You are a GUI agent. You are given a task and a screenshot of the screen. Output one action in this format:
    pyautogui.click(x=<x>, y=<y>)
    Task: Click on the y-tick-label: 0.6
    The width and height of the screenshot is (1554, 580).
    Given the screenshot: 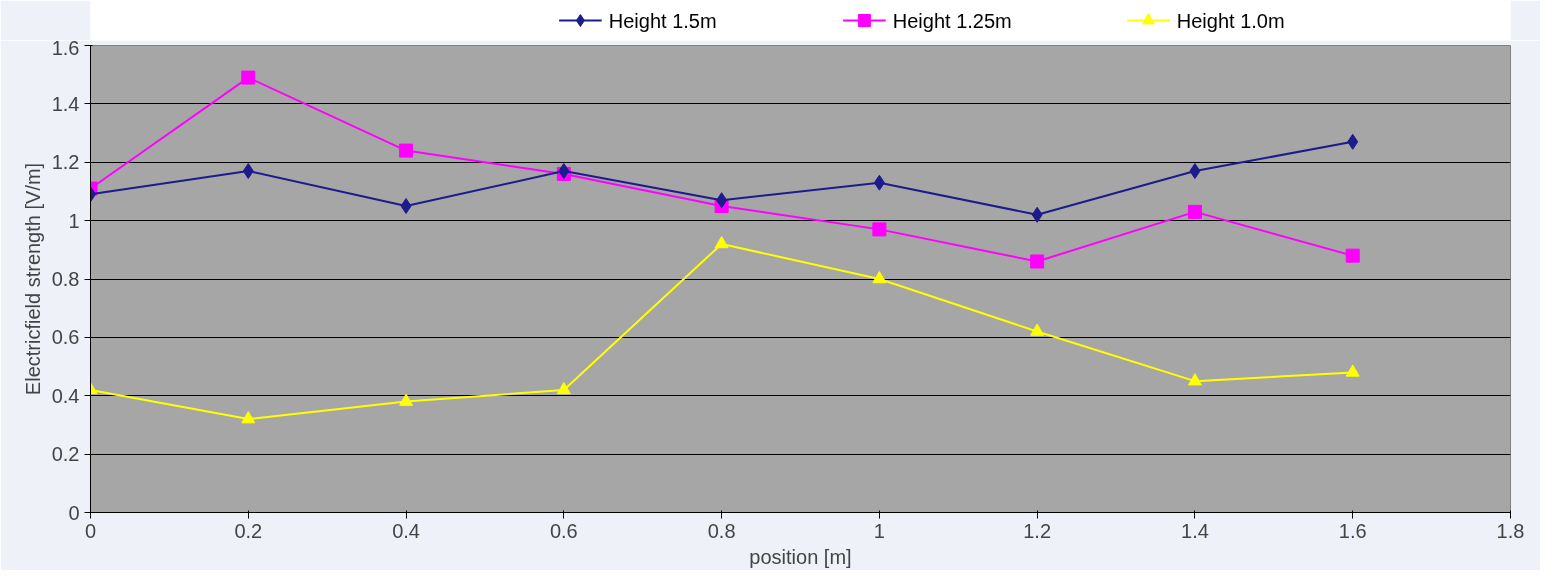 What is the action you would take?
    pyautogui.click(x=65, y=337)
    